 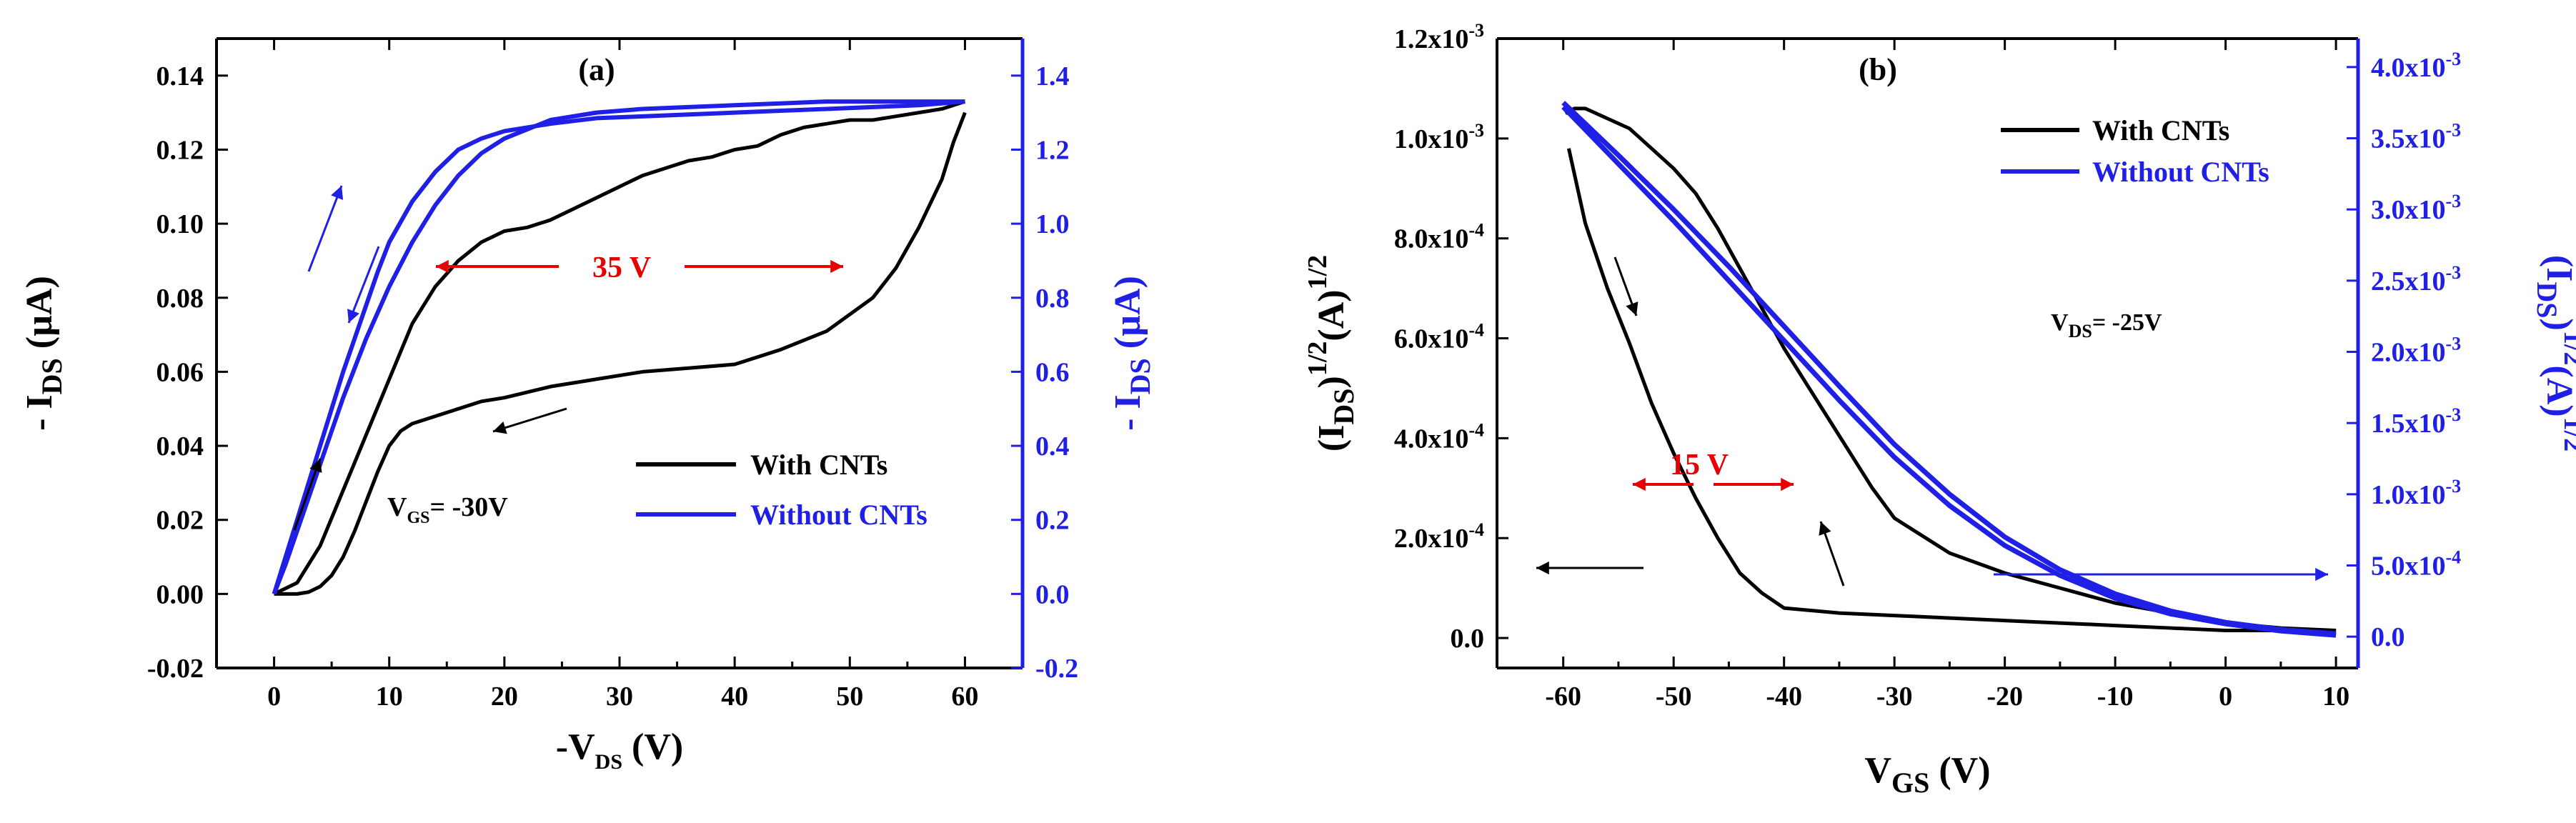 What do you see at coordinates (2115, 697) in the screenshot?
I see `x-tick-label: -10` at bounding box center [2115, 697].